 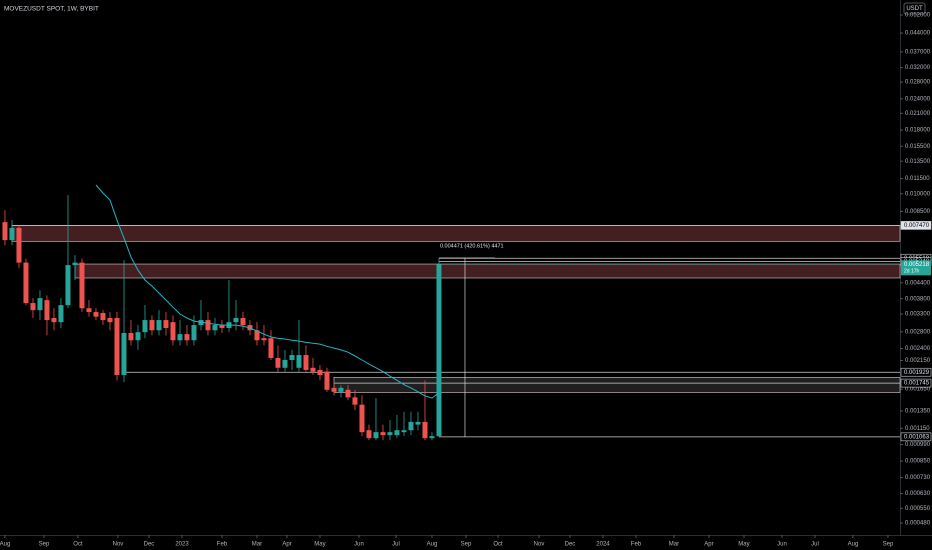 What do you see at coordinates (472, 246) in the screenshot?
I see `measure-label: 0.004471 (420.61%) 4471` at bounding box center [472, 246].